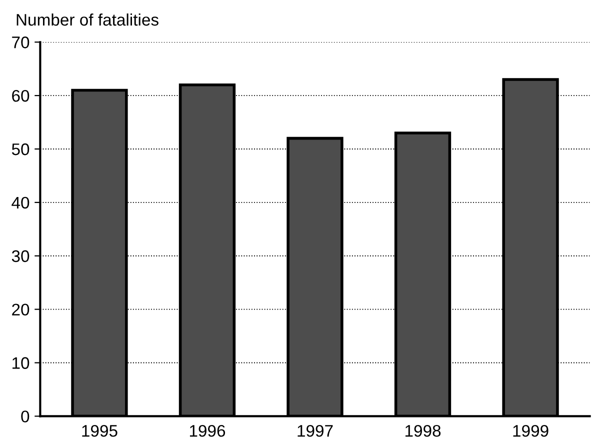  Describe the element at coordinates (21, 96) in the screenshot. I see `y-tick-label: 60` at that location.